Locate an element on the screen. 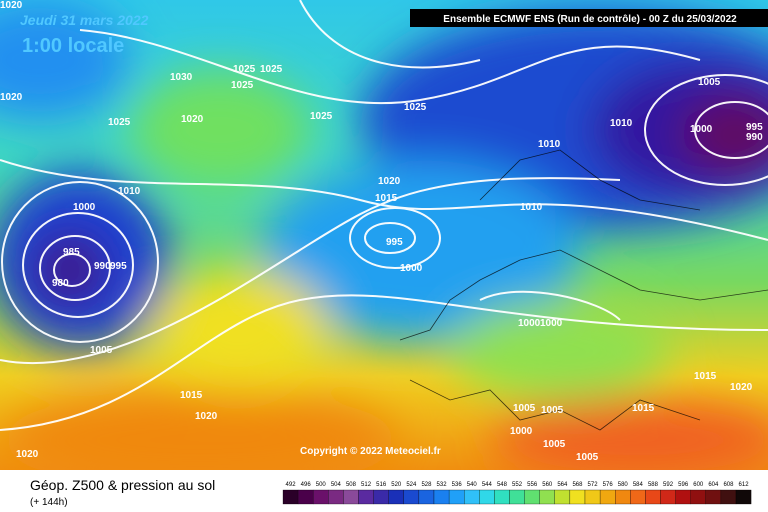 This screenshot has height=512, width=768. copyright: Copyright © 2022 Meteociel.fr is located at coordinates (370, 451).